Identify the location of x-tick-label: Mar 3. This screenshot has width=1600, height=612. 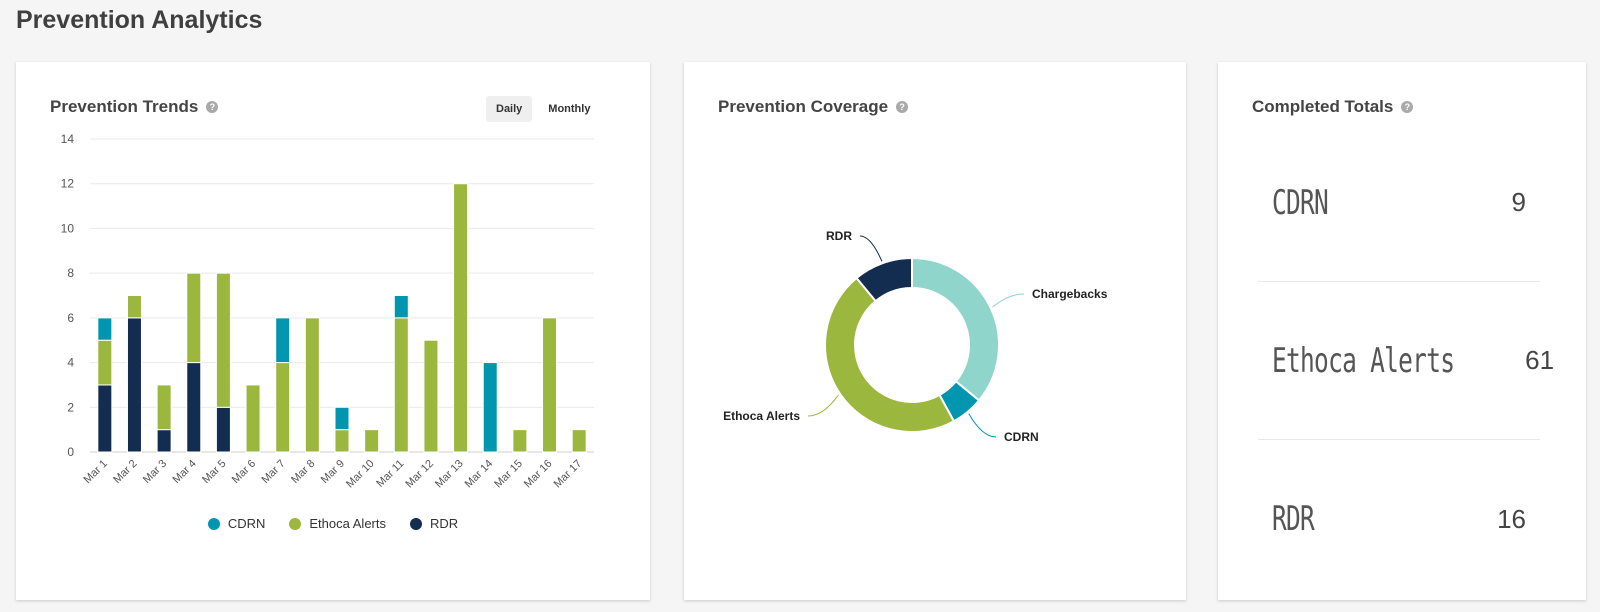
(155, 472).